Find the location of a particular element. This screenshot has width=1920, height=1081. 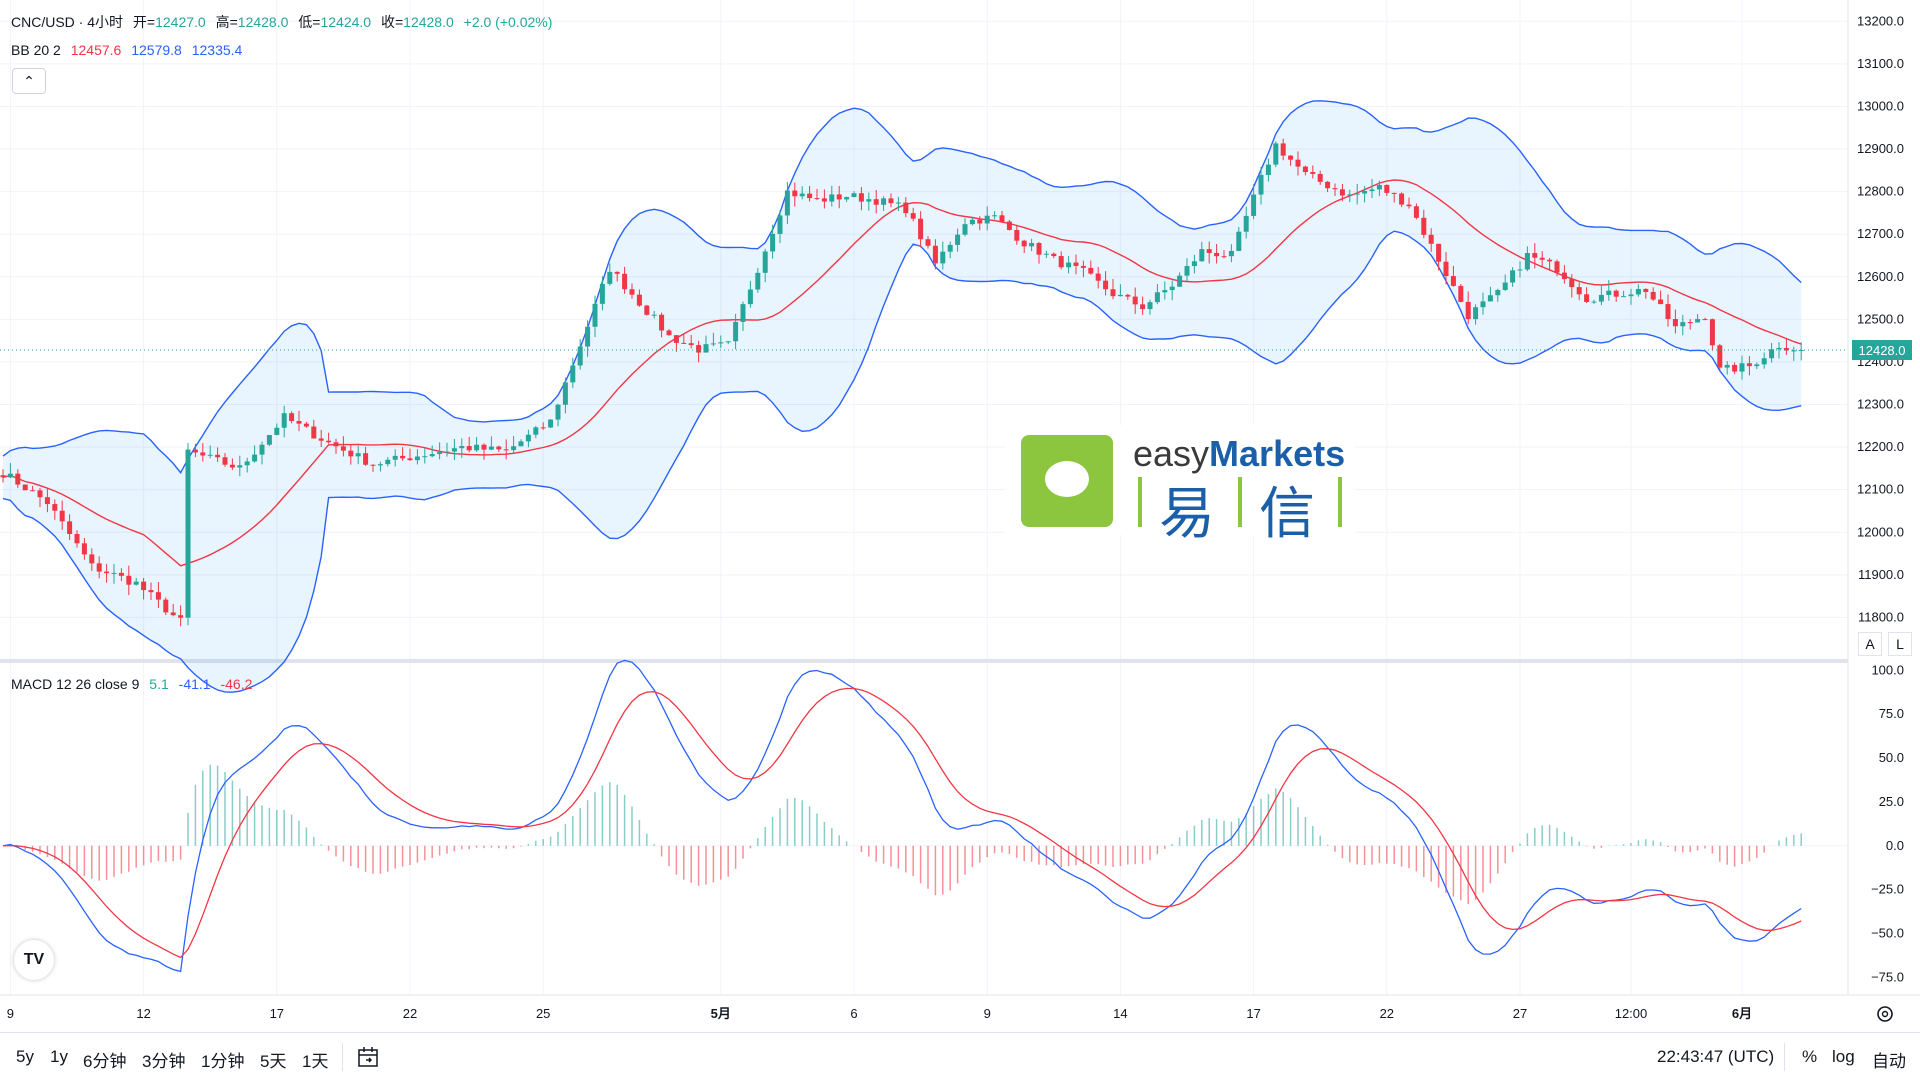

date-range-icon is located at coordinates (369, 1057).